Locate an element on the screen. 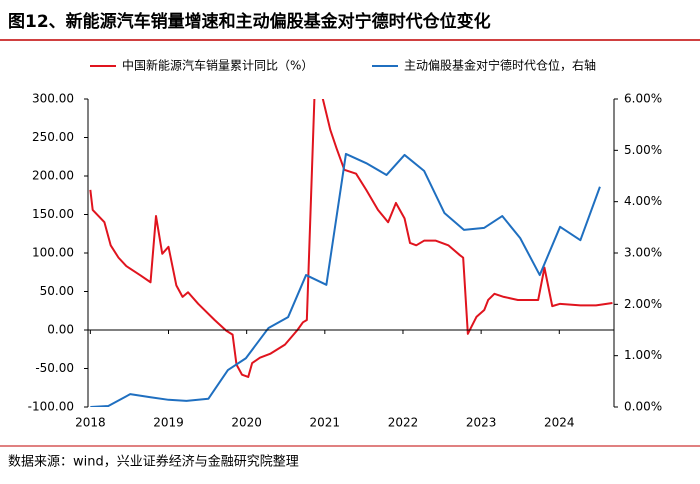  y2-tick-label: 1.00% is located at coordinates (643, 355).